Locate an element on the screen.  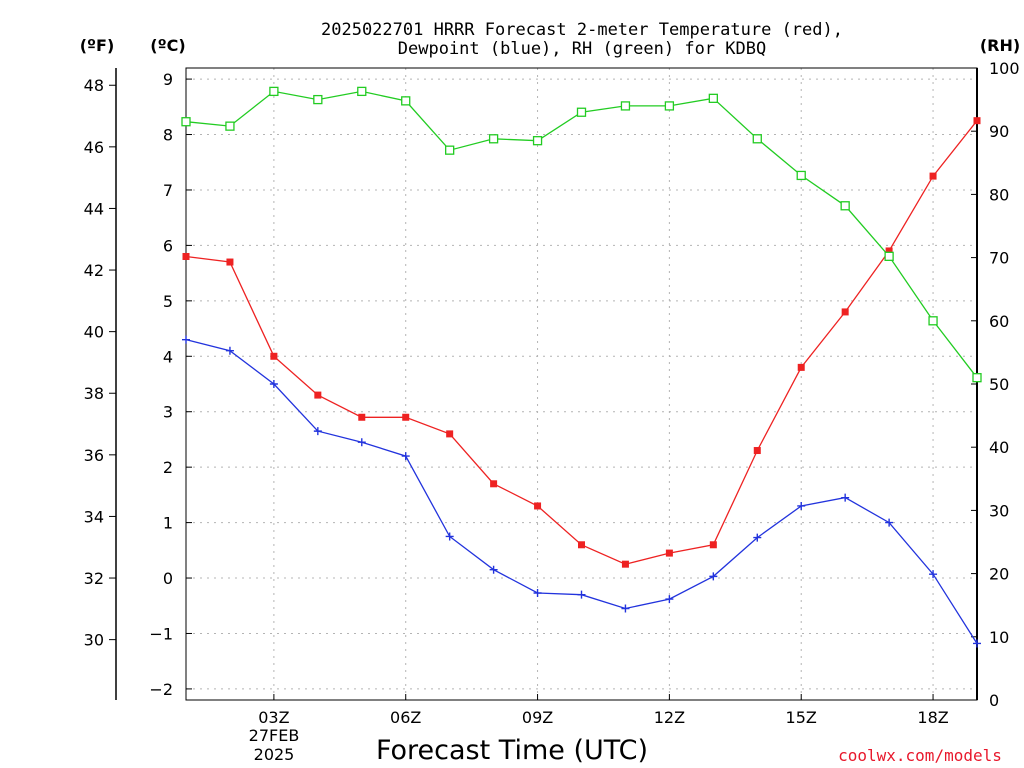
fahrenheit-unit-label: (ºF) is located at coordinates (97, 45).